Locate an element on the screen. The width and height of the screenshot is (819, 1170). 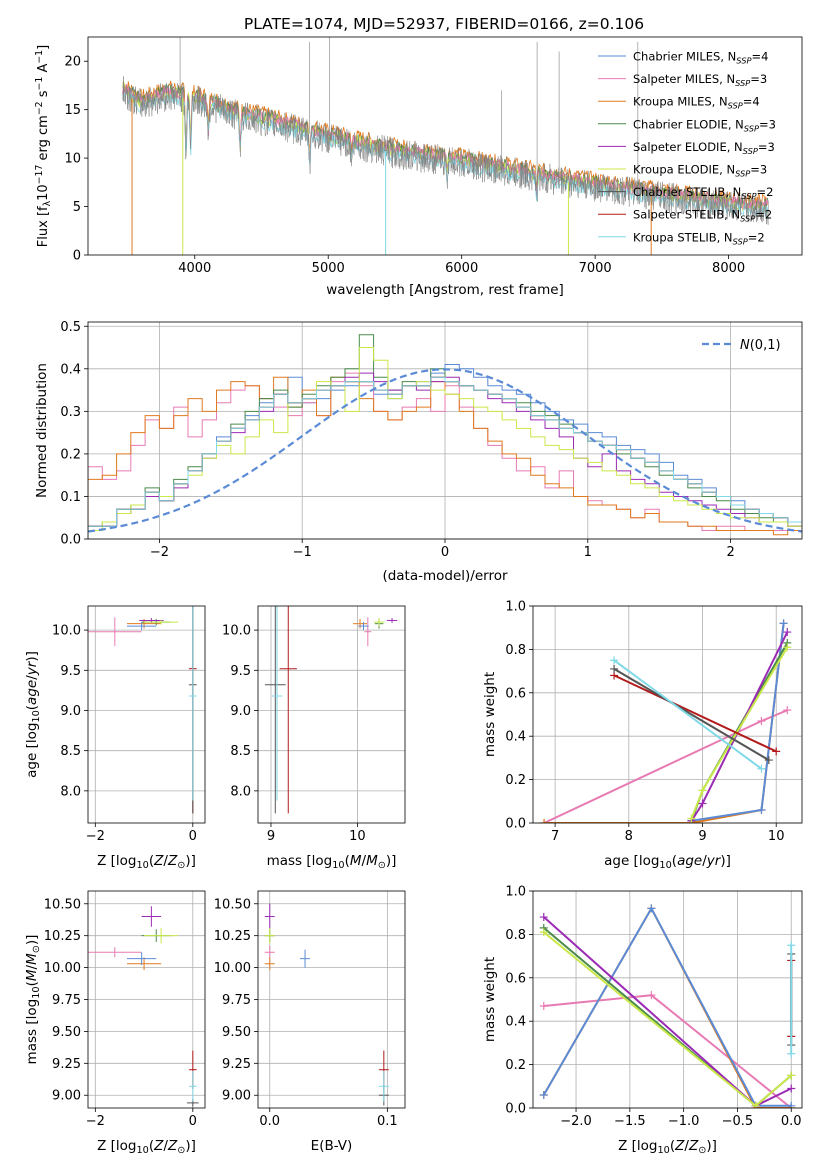
age-vs-metallicity-xlabel: Z [log10(Z/Z⊙)] is located at coordinates (146, 862).